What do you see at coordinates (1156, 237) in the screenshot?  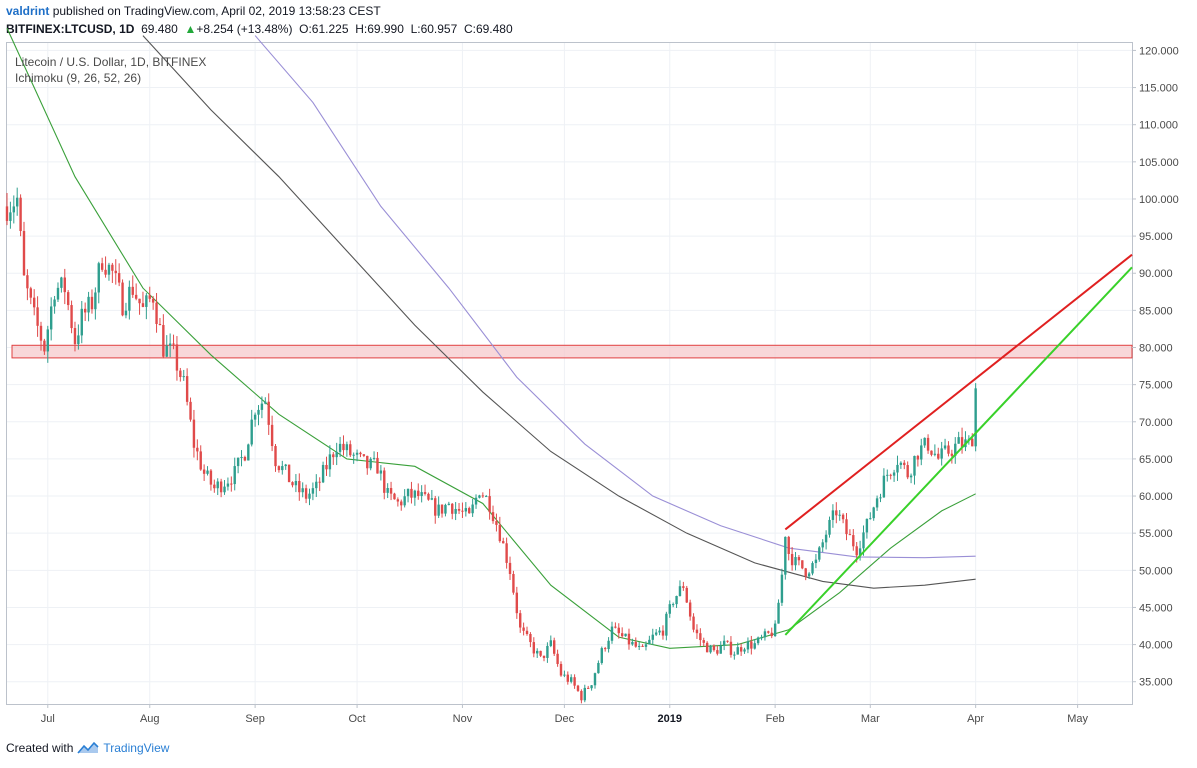 I see `y-tick-label: 95.000` at bounding box center [1156, 237].